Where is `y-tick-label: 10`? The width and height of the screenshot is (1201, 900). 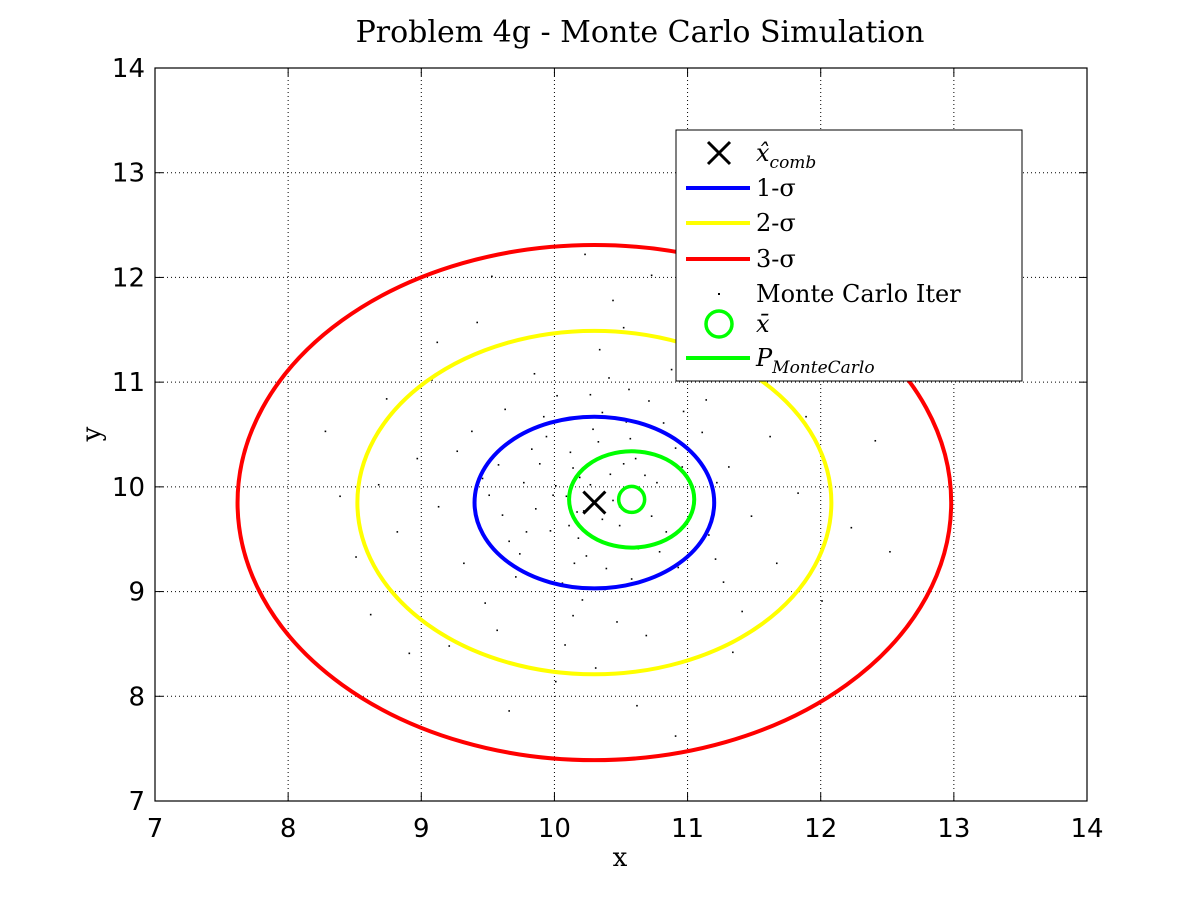 y-tick-label: 10 is located at coordinates (128, 488).